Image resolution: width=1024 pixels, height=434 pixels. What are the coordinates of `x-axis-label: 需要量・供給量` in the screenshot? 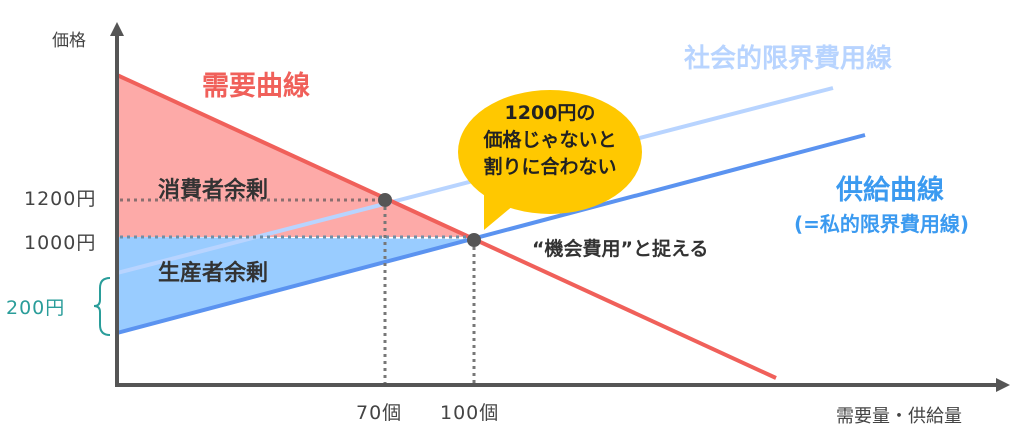 It's located at (899, 416).